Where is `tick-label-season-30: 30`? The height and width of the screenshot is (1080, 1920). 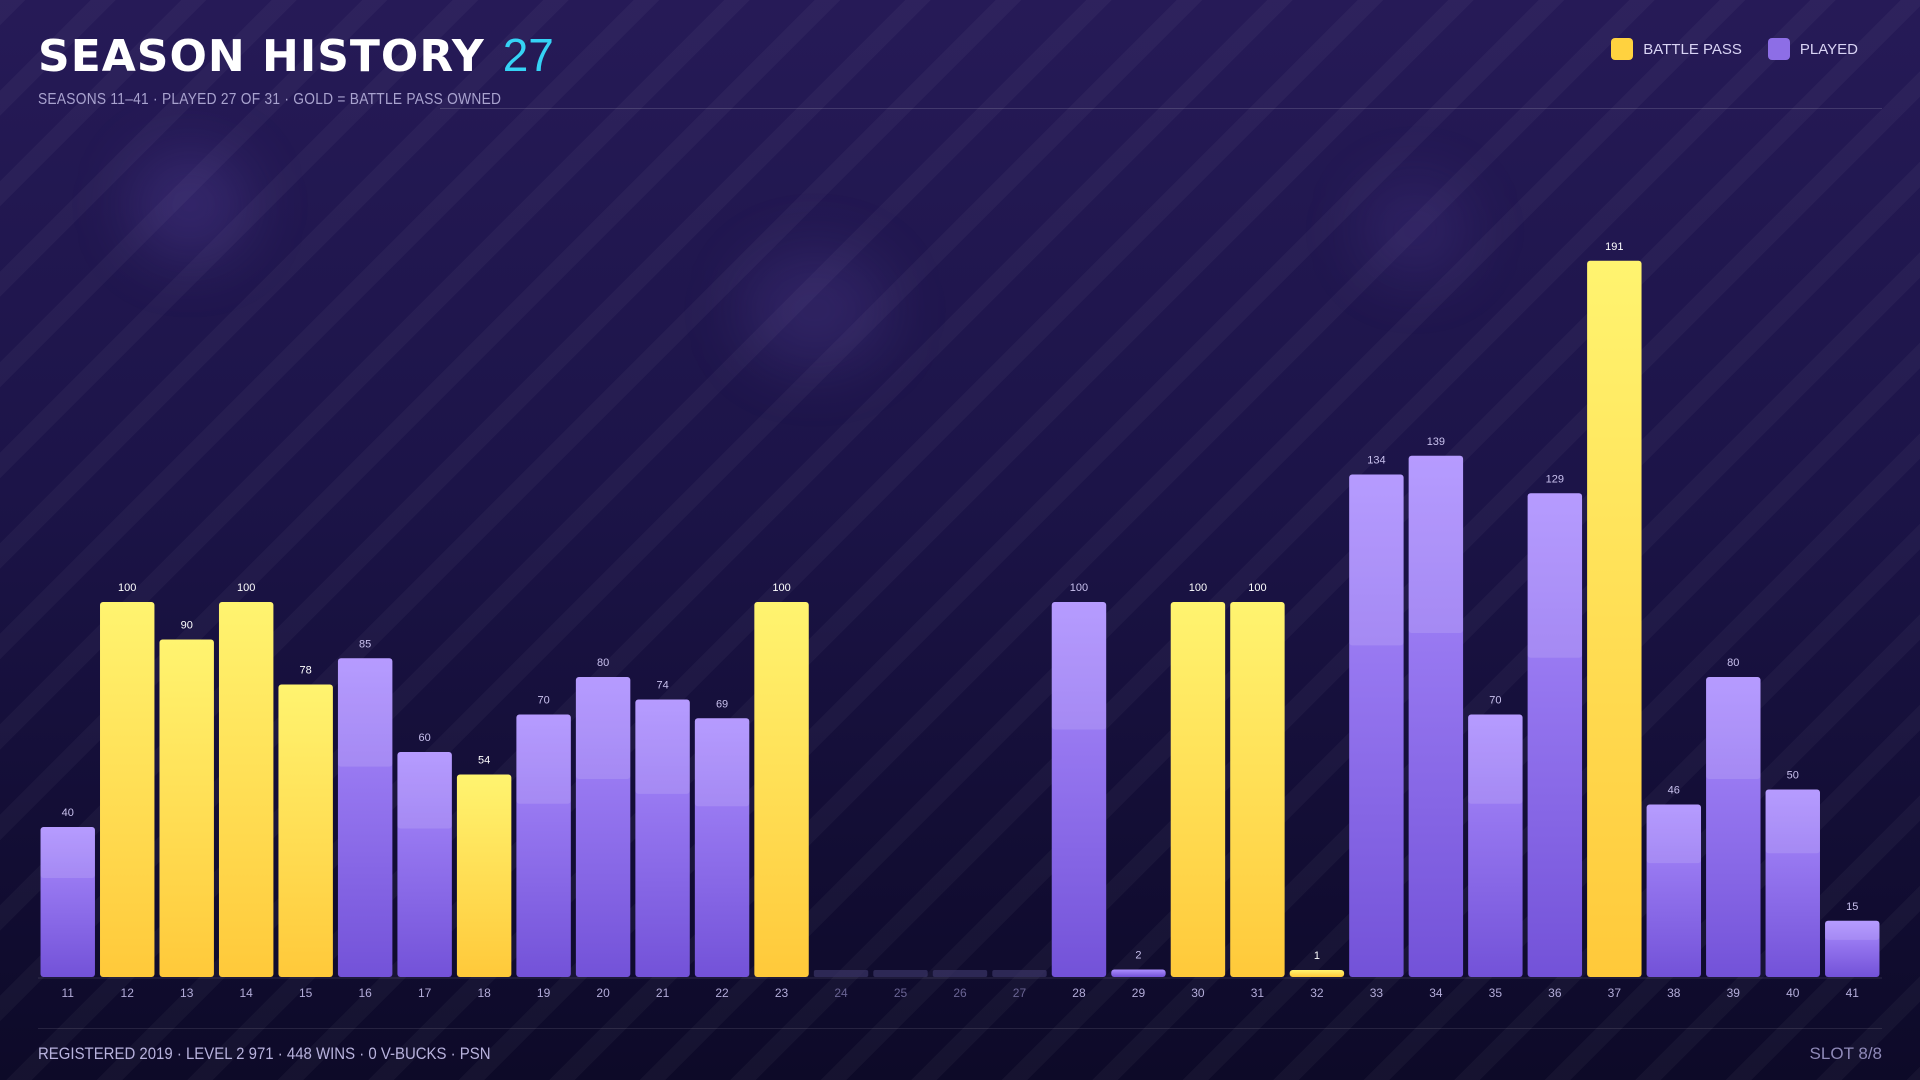 tick-label-season-30: 30 is located at coordinates (1198, 993).